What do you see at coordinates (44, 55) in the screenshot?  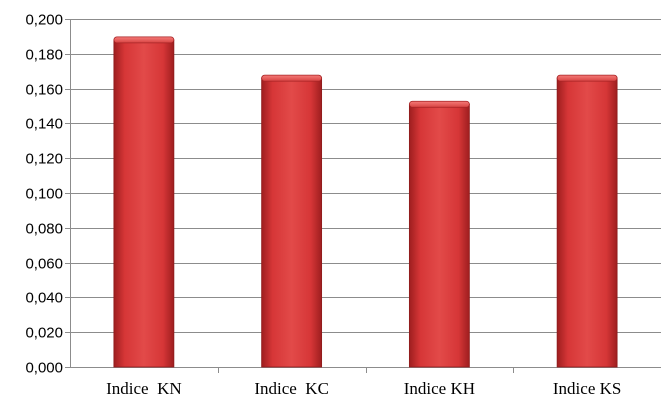 I see `y-tick-label: 0,180` at bounding box center [44, 55].